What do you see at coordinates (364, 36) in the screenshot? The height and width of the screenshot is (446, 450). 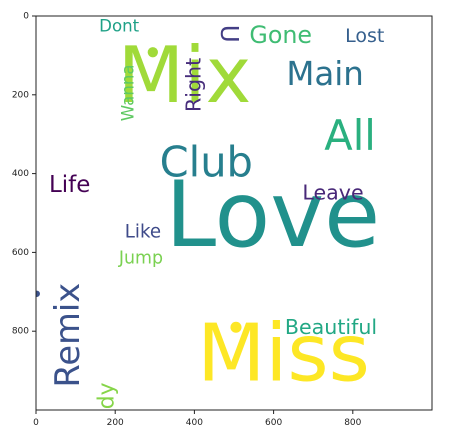 I see `word-lost: Lost` at bounding box center [364, 36].